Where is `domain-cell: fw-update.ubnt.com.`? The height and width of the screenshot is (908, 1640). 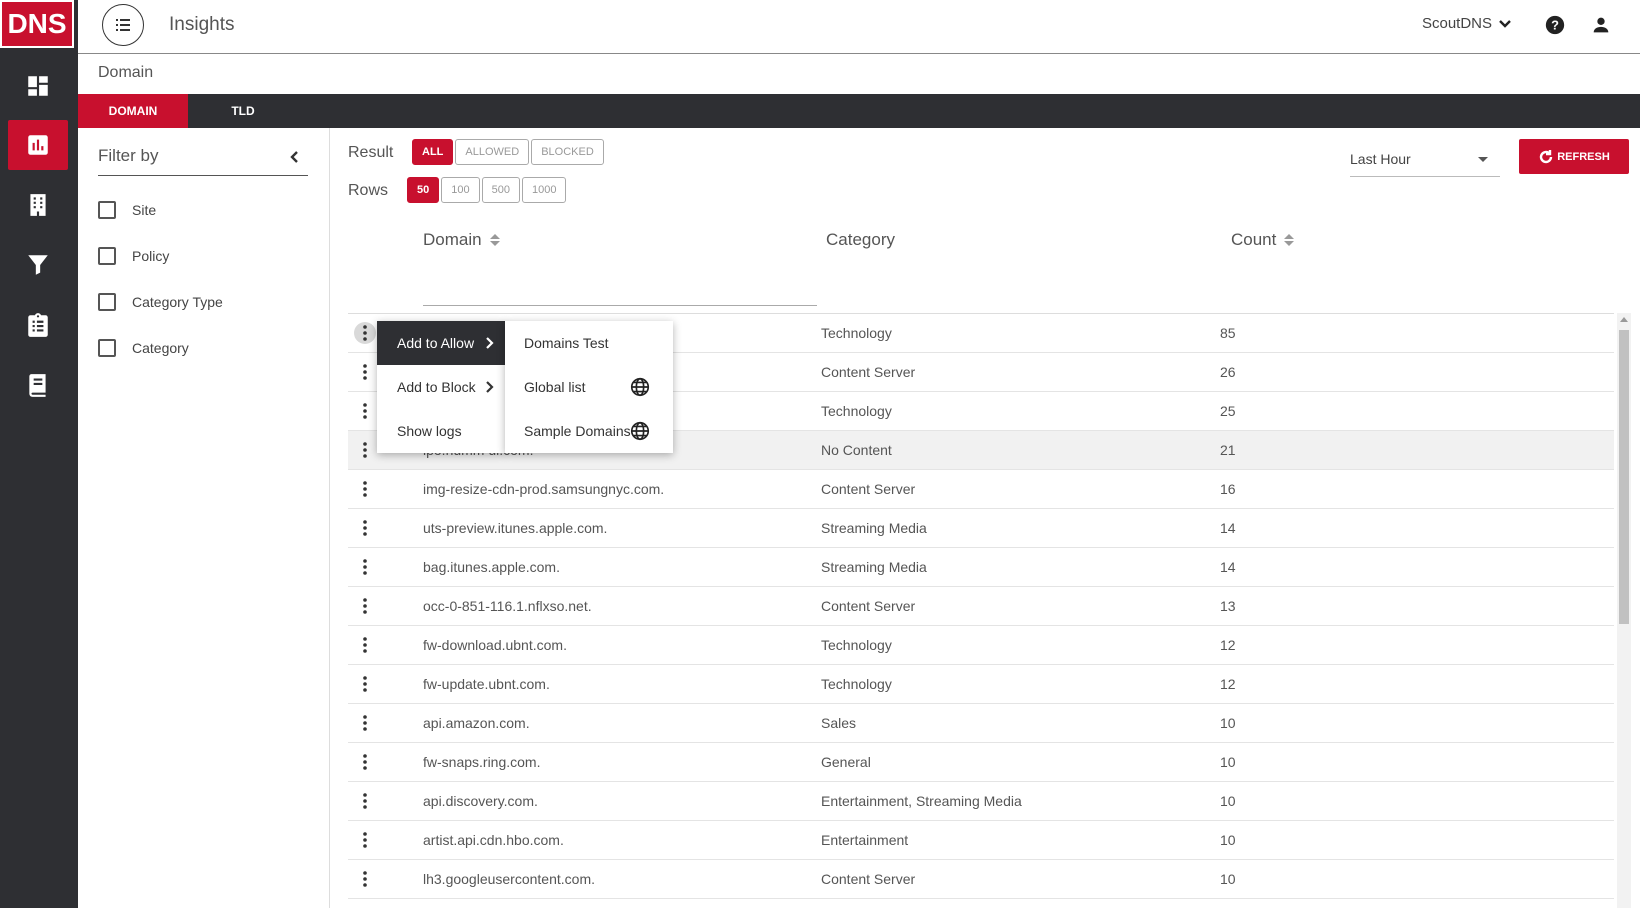
domain-cell: fw-update.ubnt.com. is located at coordinates (486, 684).